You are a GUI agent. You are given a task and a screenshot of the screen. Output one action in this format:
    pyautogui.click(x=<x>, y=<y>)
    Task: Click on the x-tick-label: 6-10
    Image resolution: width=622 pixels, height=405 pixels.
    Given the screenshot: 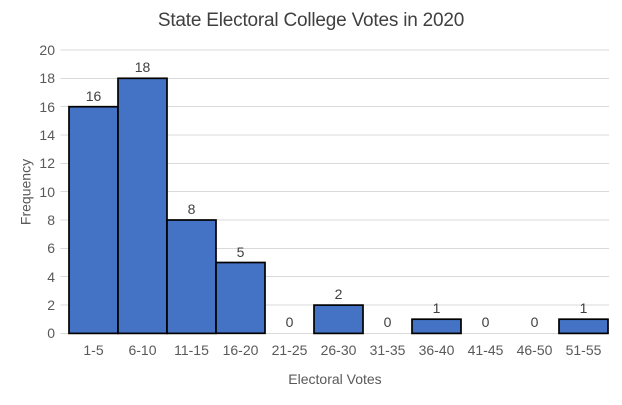 What is the action you would take?
    pyautogui.click(x=142, y=350)
    